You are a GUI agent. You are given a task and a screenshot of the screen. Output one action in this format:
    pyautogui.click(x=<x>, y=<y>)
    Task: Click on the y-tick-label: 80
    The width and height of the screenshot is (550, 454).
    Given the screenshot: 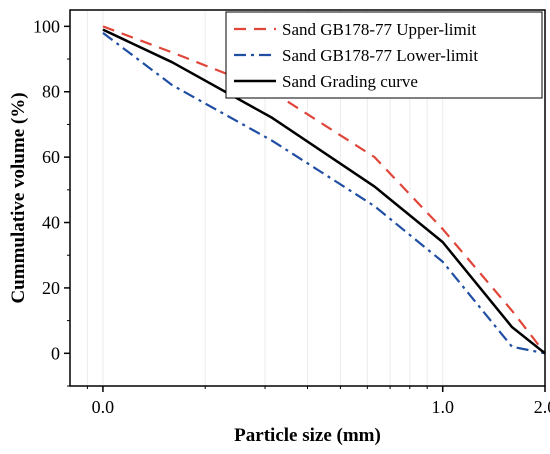 What is the action you would take?
    pyautogui.click(x=51, y=92)
    